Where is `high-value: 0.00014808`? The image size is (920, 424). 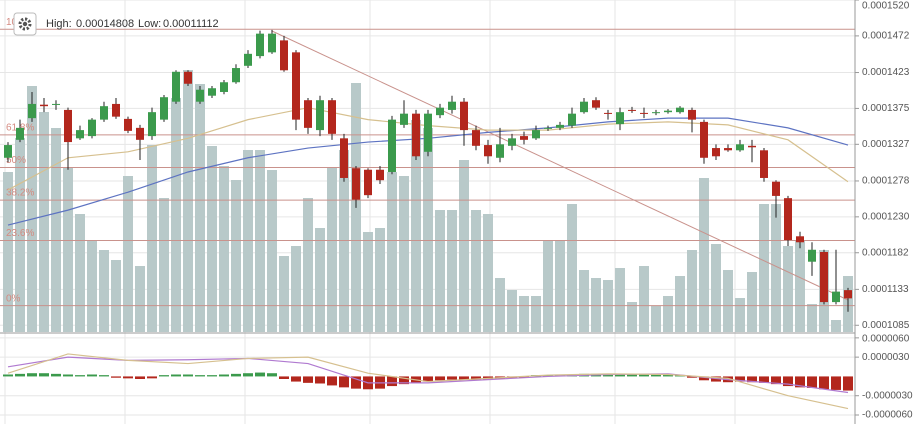
high-value: 0.00014808 is located at coordinates (105, 24).